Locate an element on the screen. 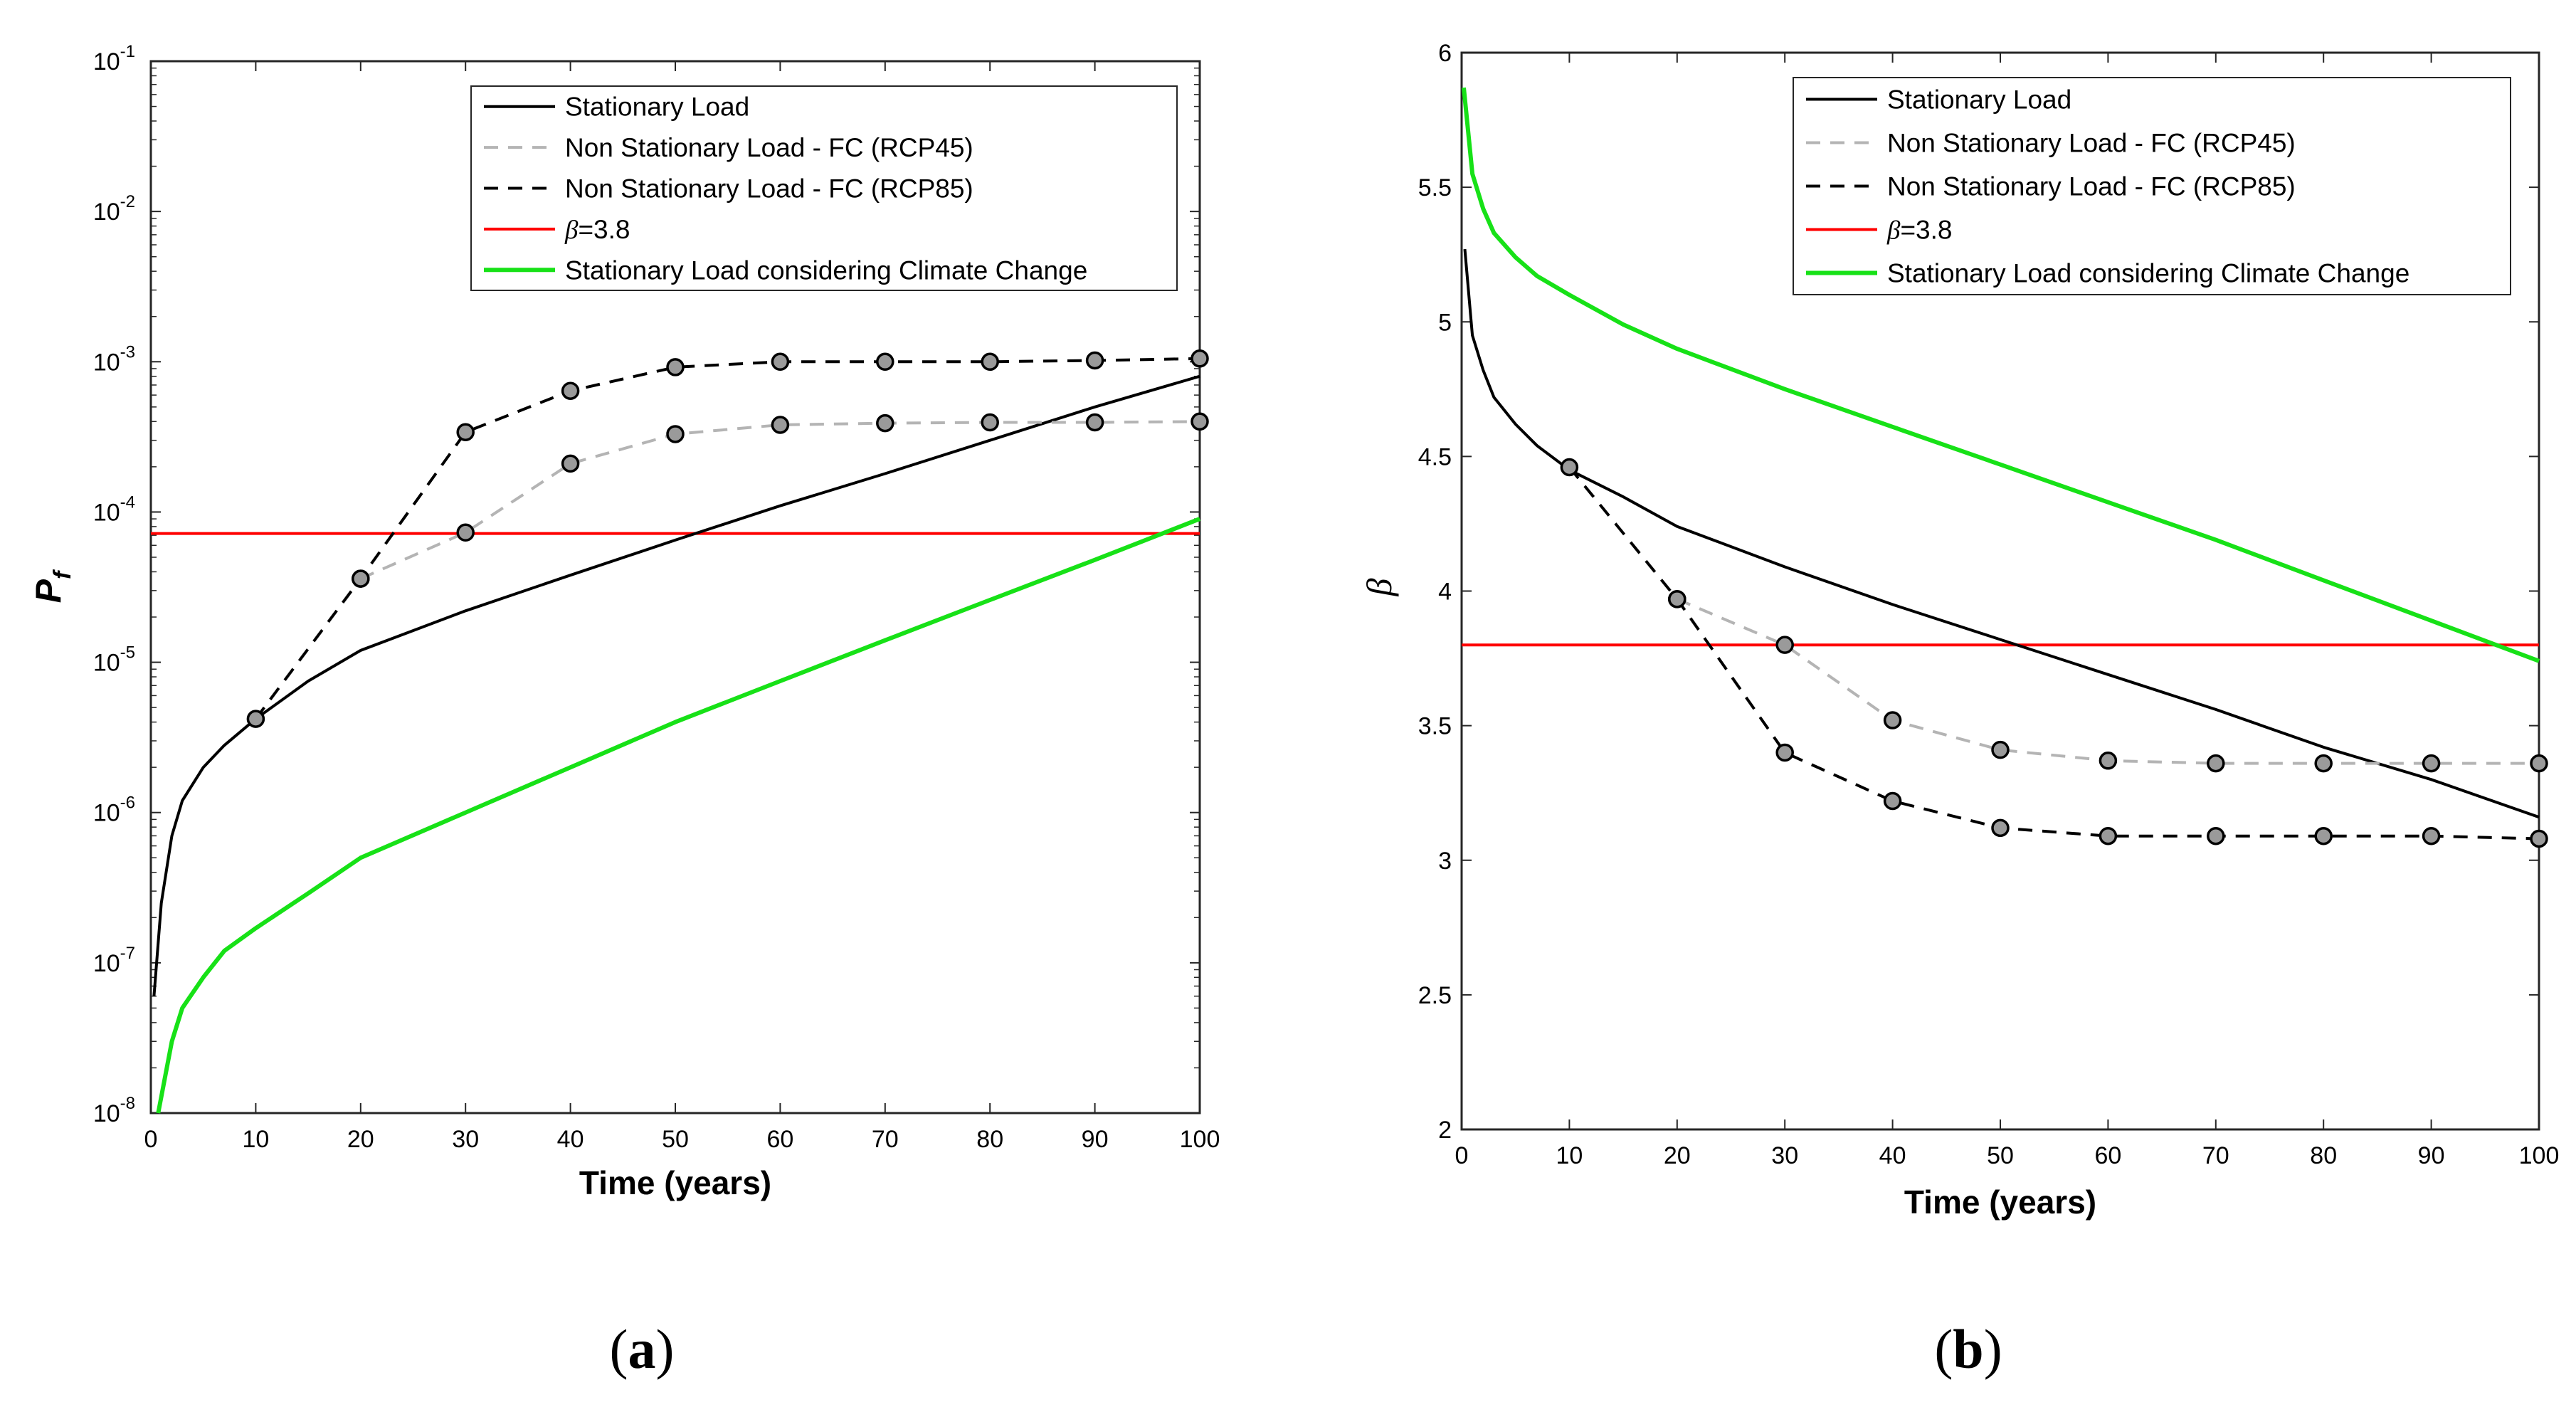 The image size is (2576, 1407). x-tick-label: 0 is located at coordinates (1462, 1155).